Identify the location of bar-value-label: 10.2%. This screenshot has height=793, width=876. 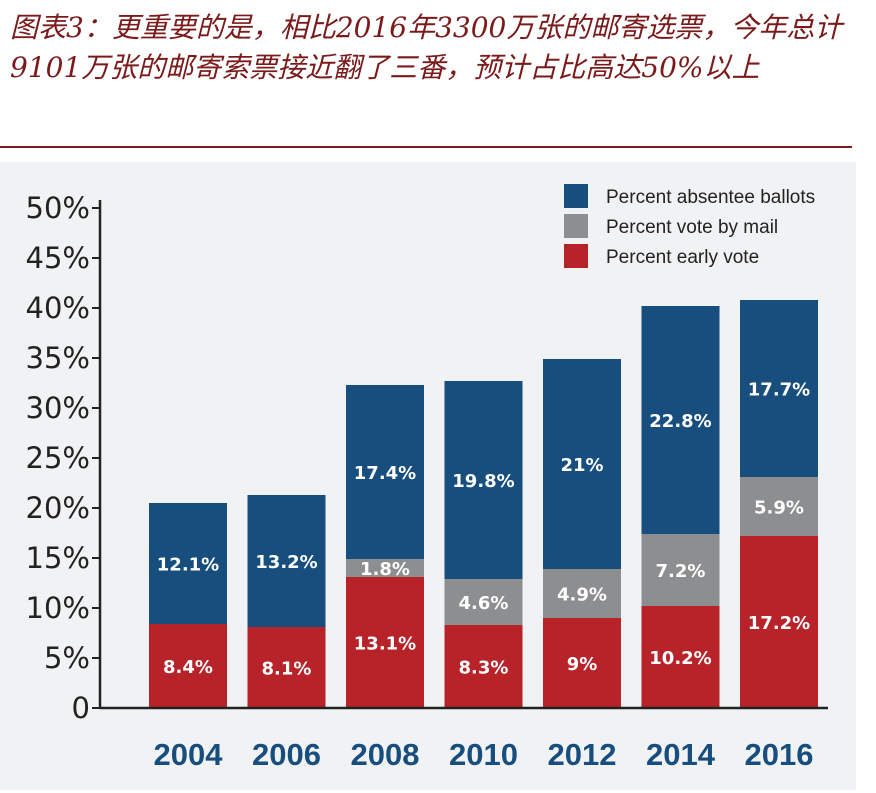
(680, 658).